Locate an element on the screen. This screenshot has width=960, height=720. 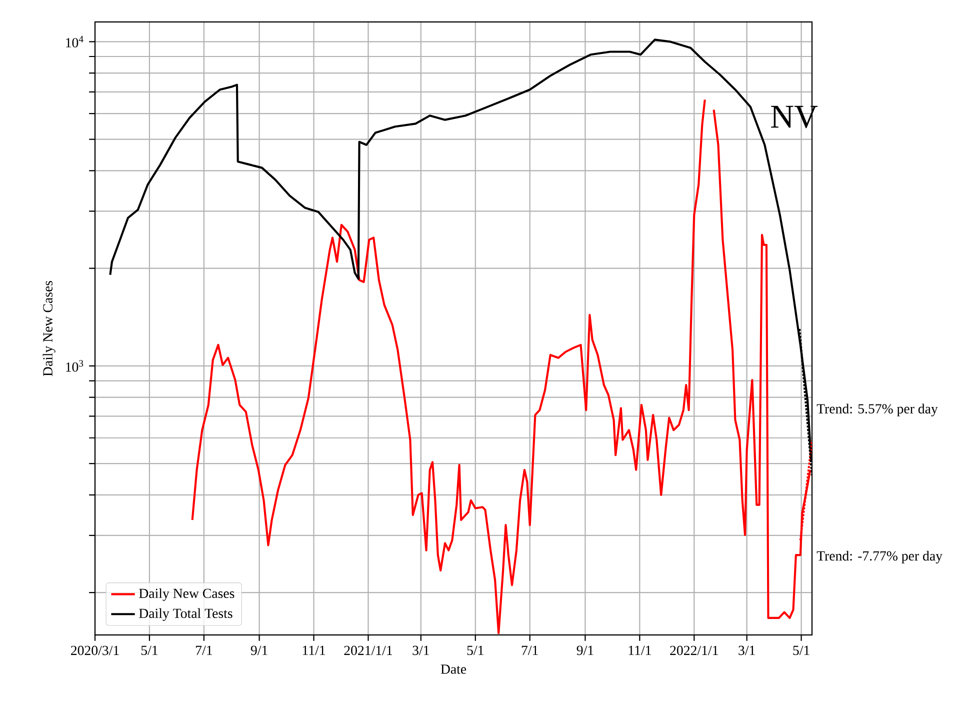
y-axis-title: Daily New Cases is located at coordinates (49, 328).